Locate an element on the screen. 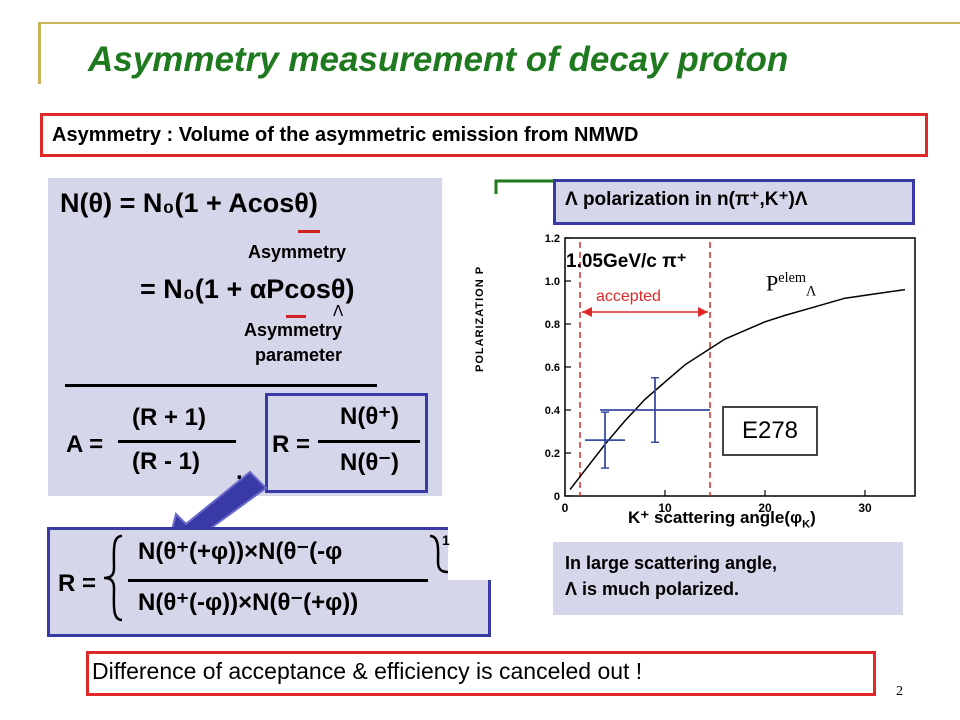  plot-frame is located at coordinates (740, 367).